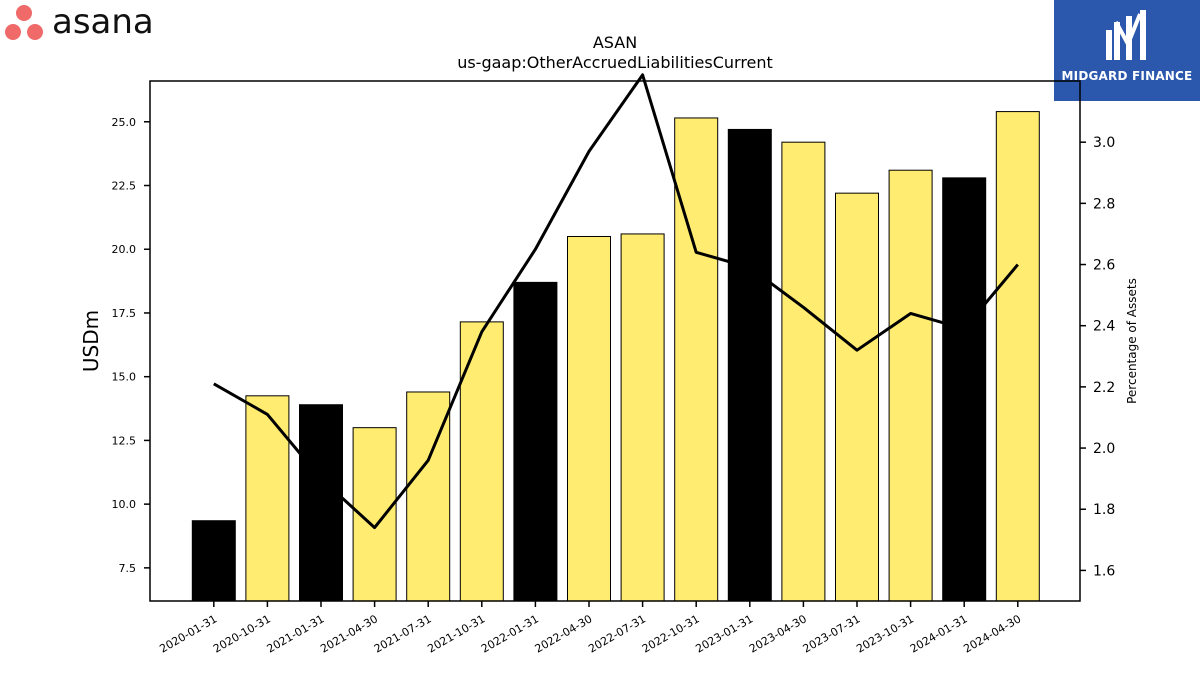 The image size is (1200, 675). I want to click on asana-dots-icon: asana, so click(79, 22).